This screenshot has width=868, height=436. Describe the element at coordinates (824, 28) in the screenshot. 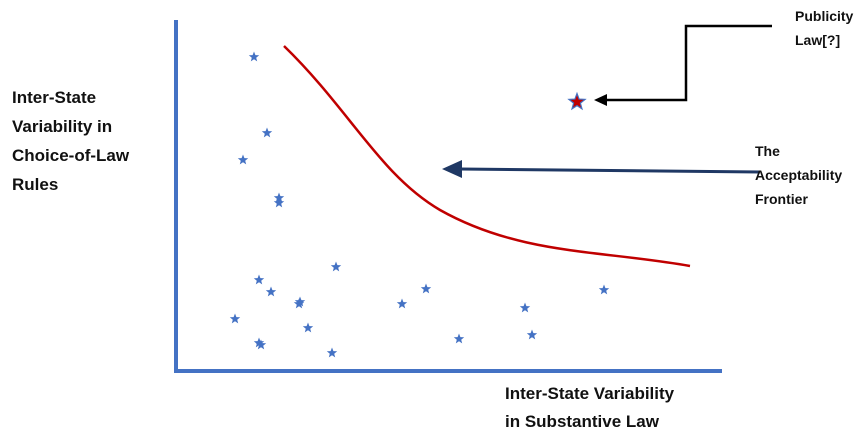

I see `publicity-law-label: Publicity Law[?]` at that location.